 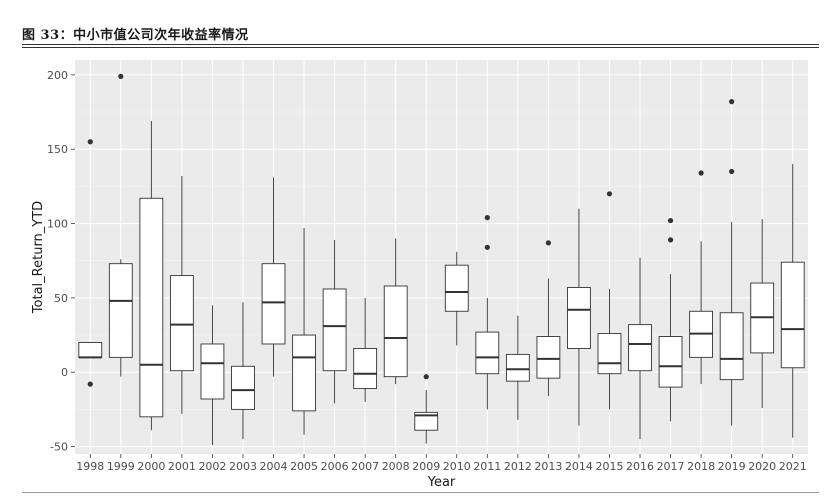 I want to click on x-tick-label: 2017, so click(x=671, y=466).